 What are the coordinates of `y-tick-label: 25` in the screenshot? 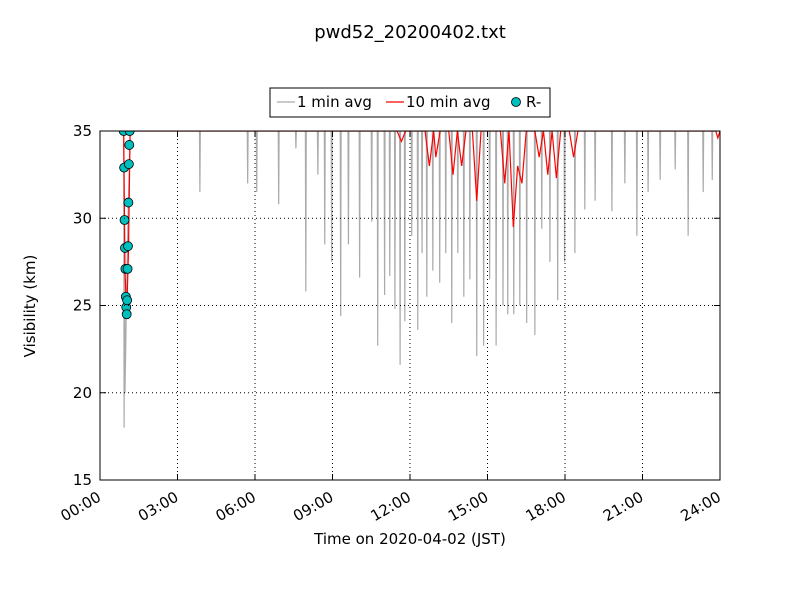 It's located at (82, 306).